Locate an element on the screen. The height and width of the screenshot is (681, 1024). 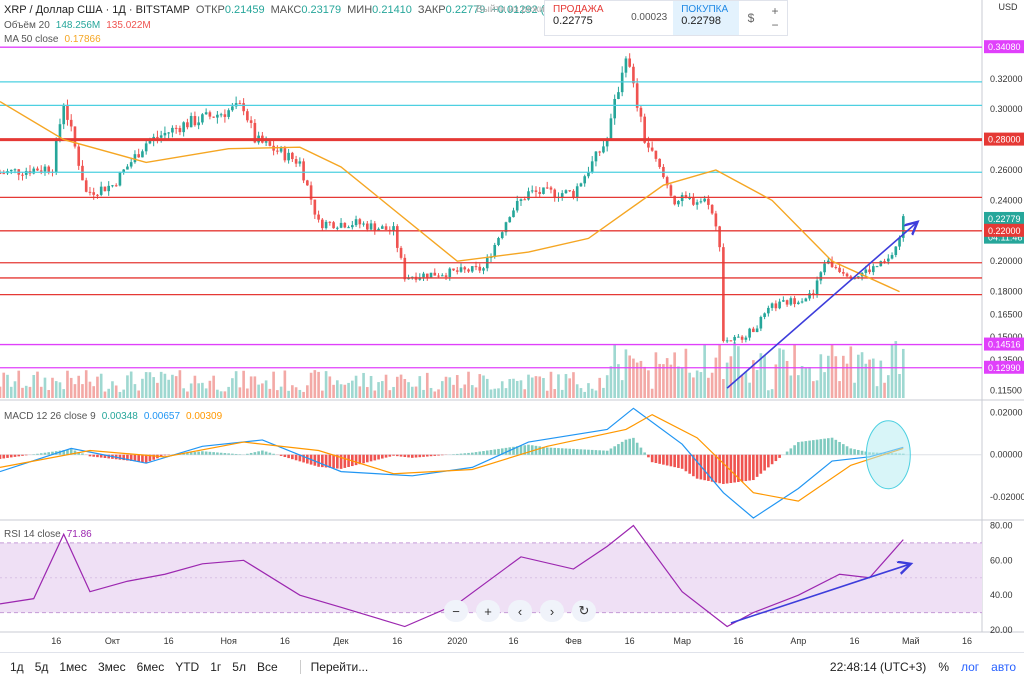
percent-toggle: % is located at coordinates (943, 667).